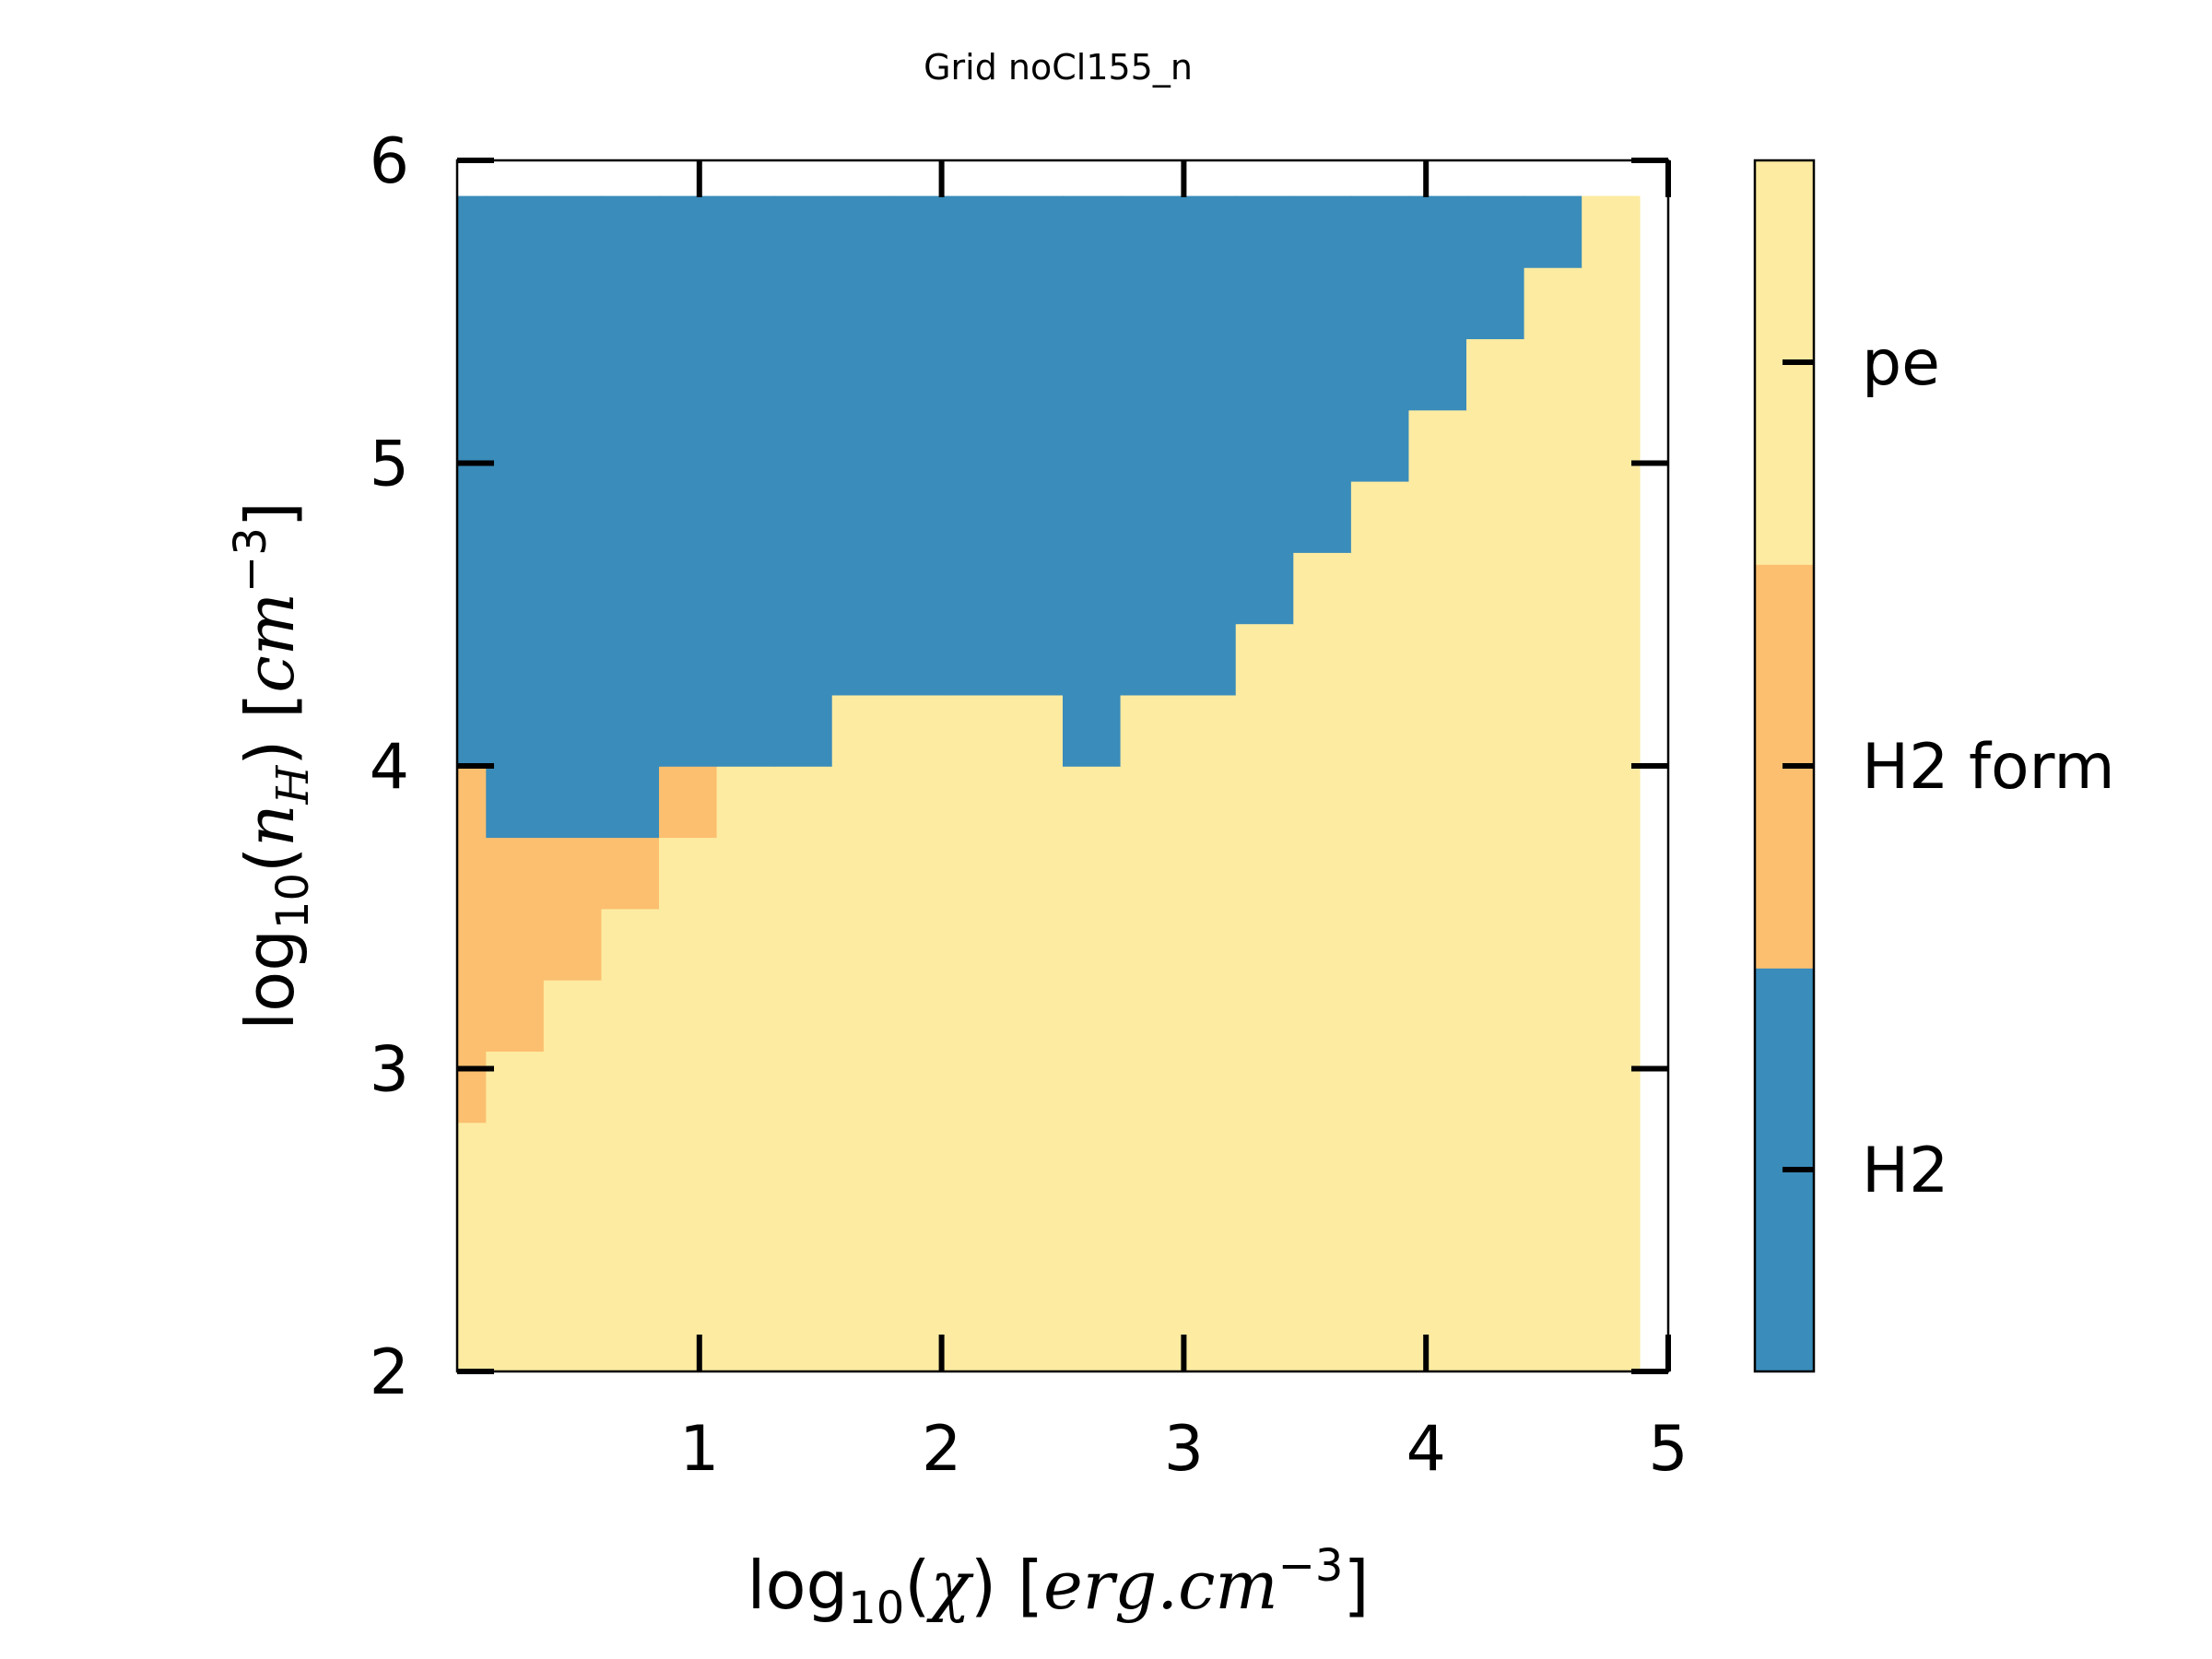 This screenshot has height=1659, width=2212. What do you see at coordinates (1934, 766) in the screenshot?
I see `colorbar: H2 H2 form pe` at bounding box center [1934, 766].